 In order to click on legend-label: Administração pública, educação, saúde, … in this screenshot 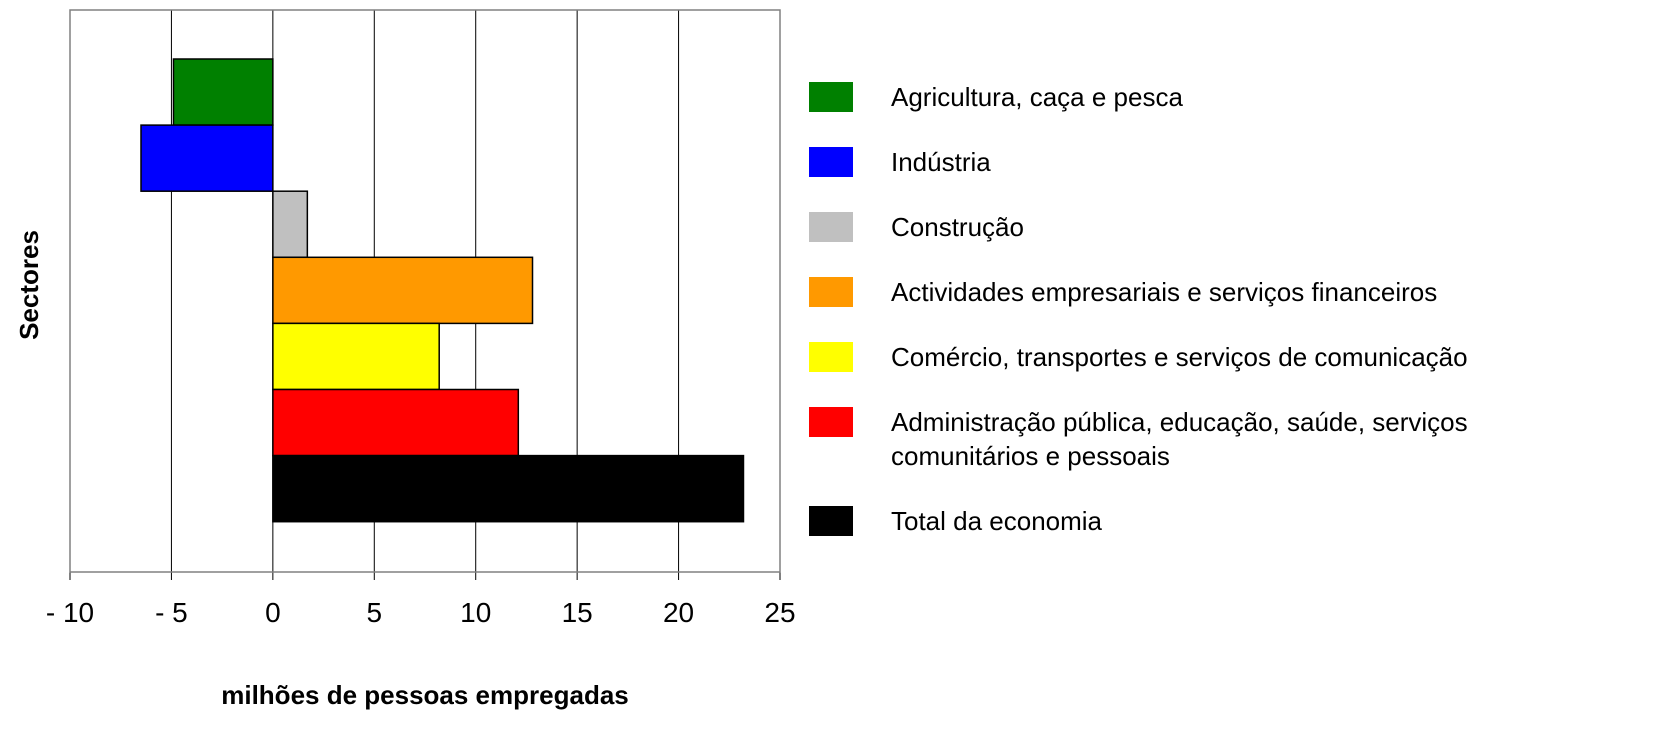, I will do `click(1179, 439)`.